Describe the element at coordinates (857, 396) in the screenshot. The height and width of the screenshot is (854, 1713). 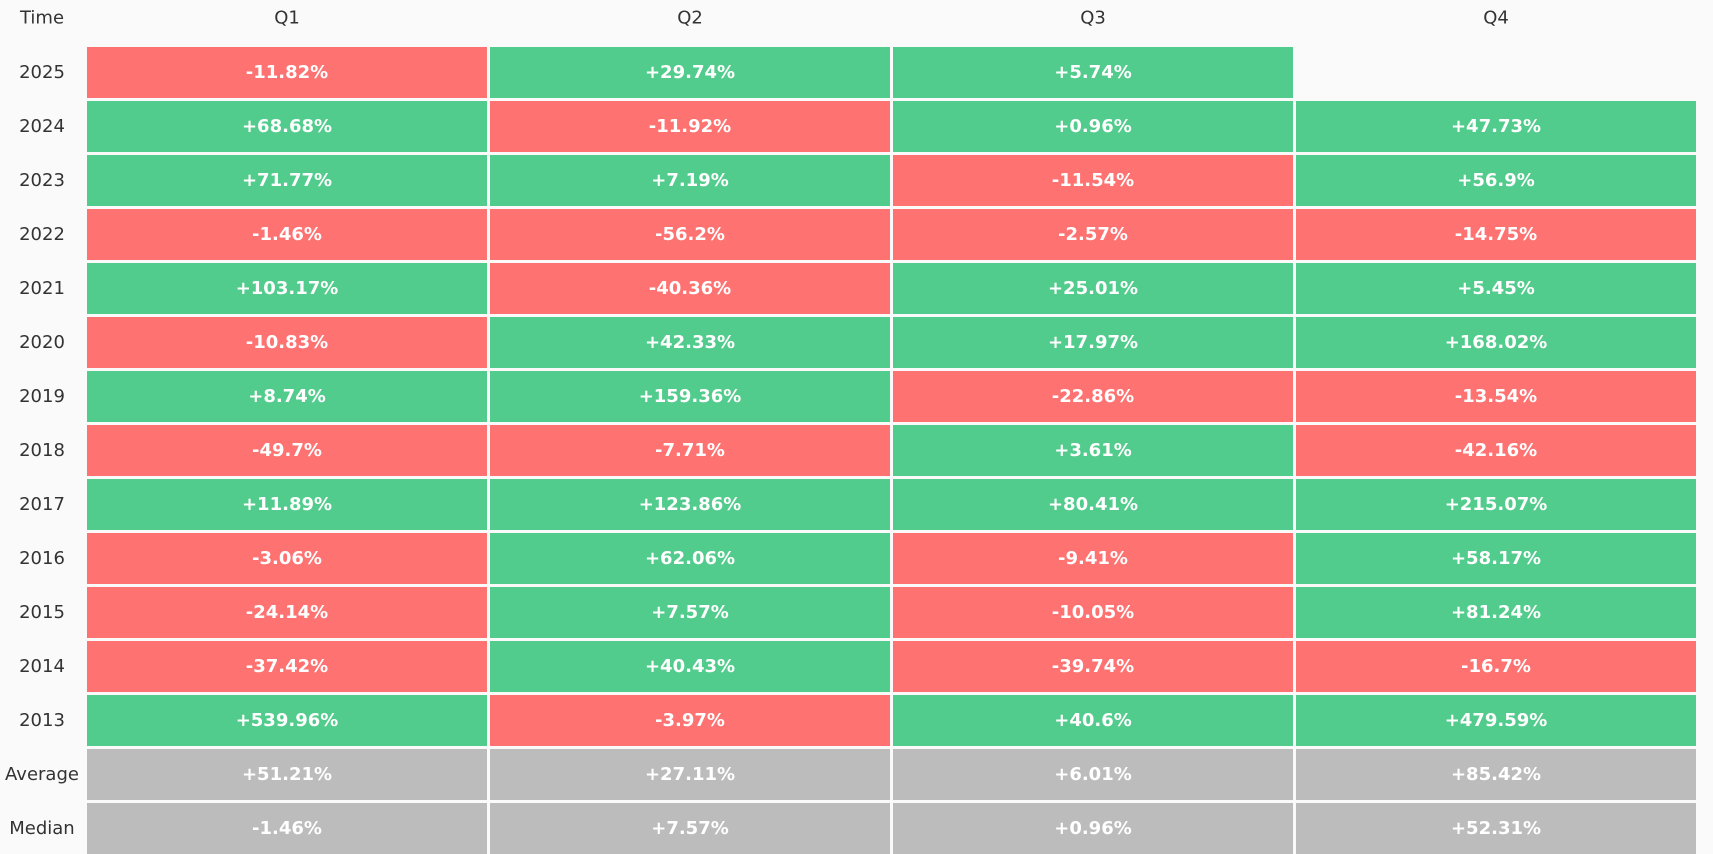
I see `row-2019: 2019 +8.74% +159.36% -22.86% -13.54%` at that location.